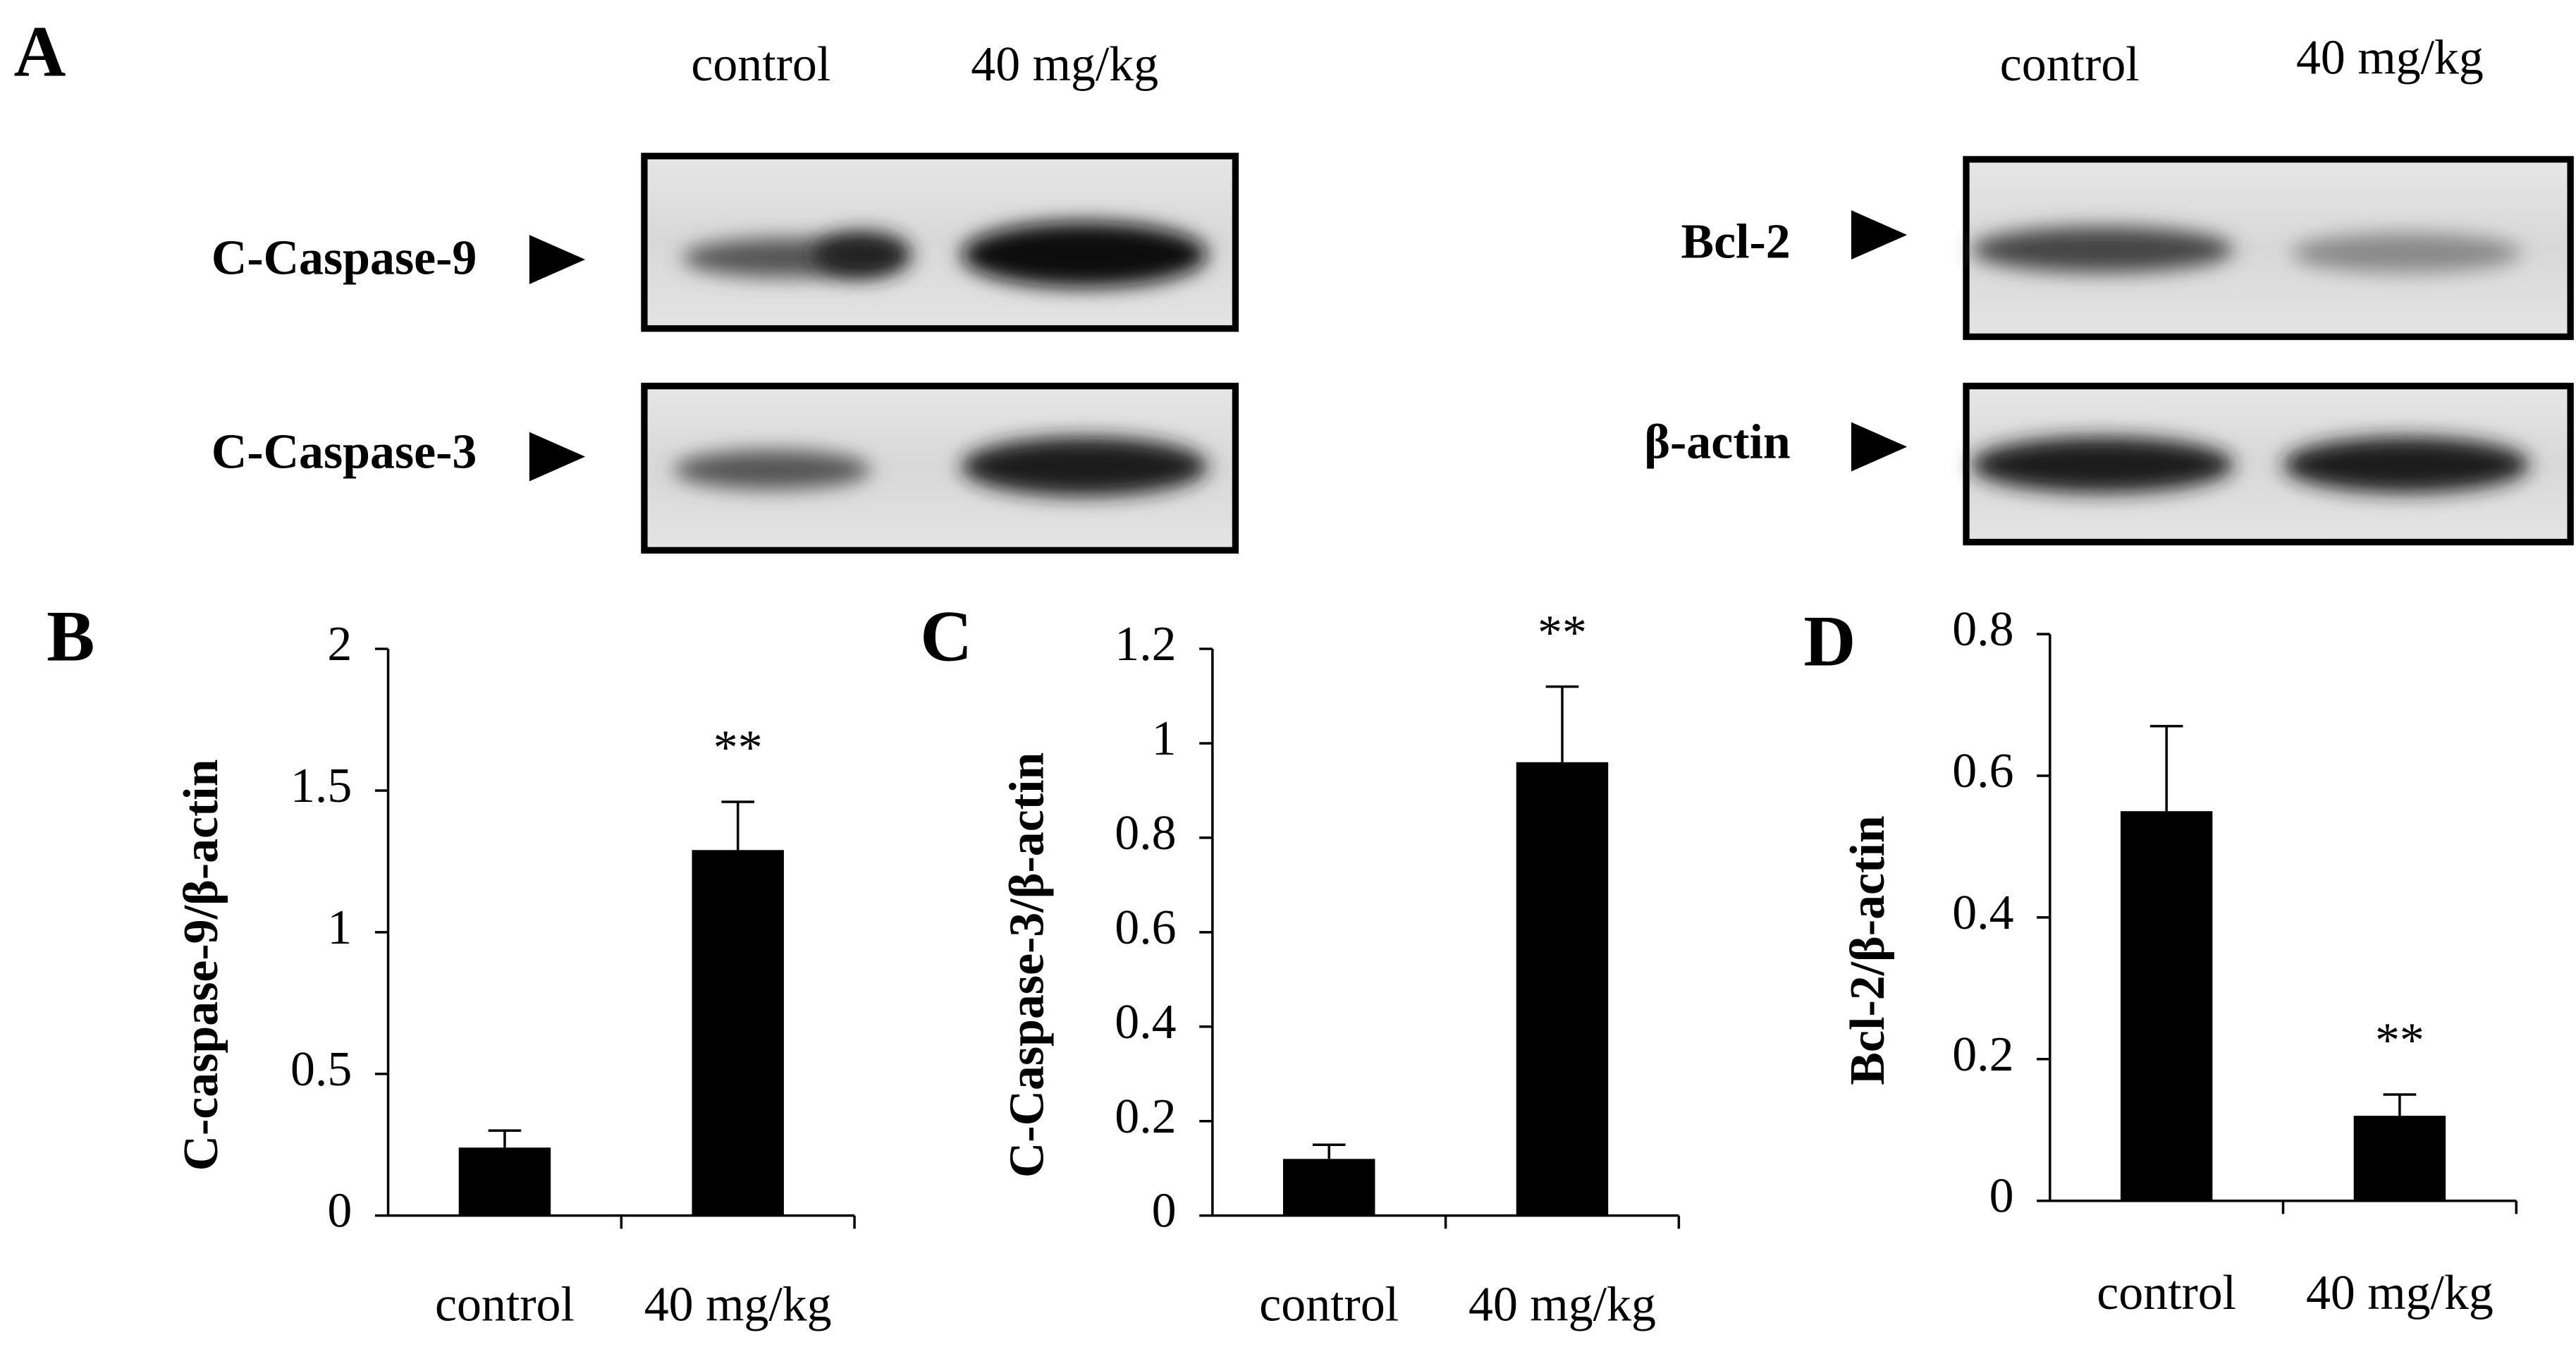  What do you see at coordinates (946, 637) in the screenshot?
I see `panel-letter: C` at bounding box center [946, 637].